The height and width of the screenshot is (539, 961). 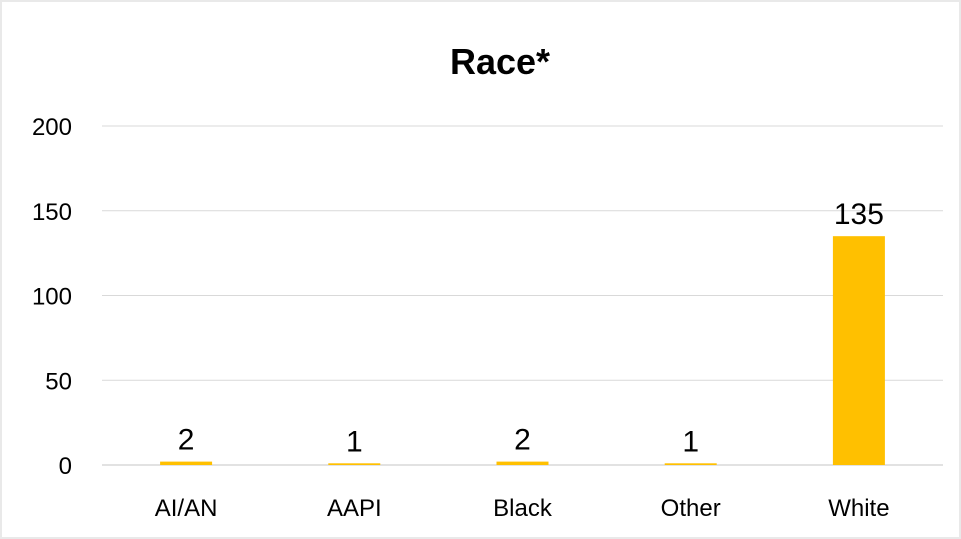 What do you see at coordinates (690, 464) in the screenshot?
I see `bar-other` at bounding box center [690, 464].